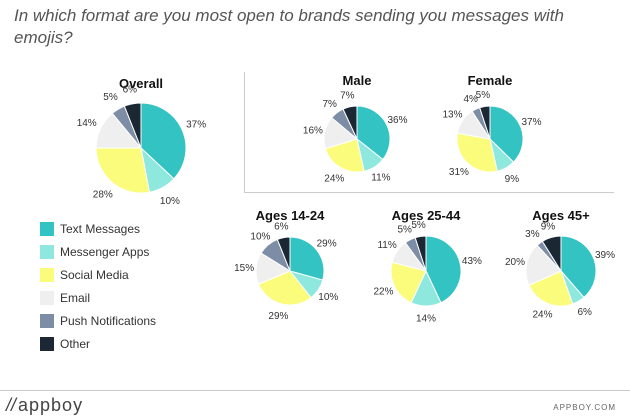  Describe the element at coordinates (244, 268) in the screenshot. I see `pie-label-email: 15%` at that location.